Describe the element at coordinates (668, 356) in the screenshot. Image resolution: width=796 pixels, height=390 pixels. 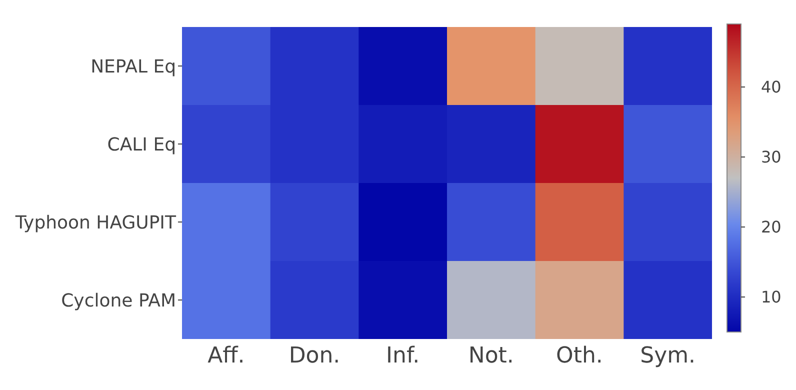
I see `x-tick-label: Sym.` at that location.